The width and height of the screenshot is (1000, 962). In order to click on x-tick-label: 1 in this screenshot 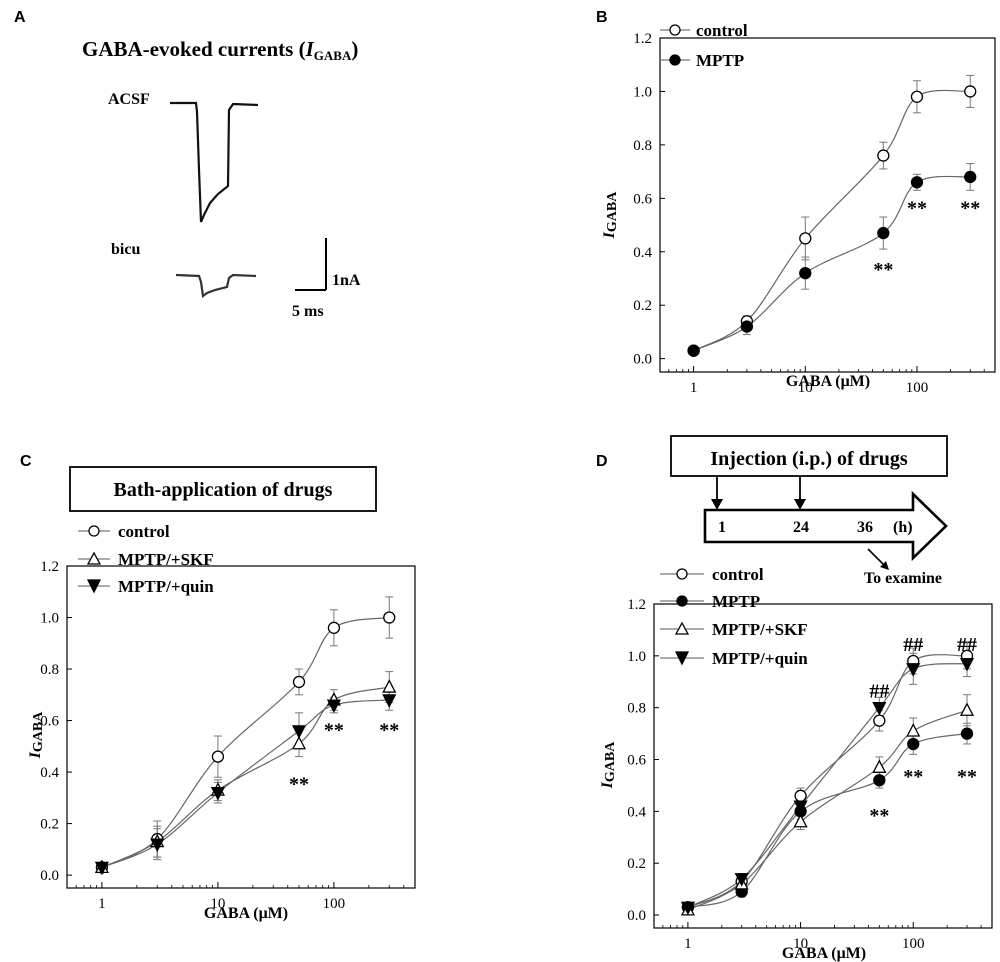, I will do `click(694, 388)`.